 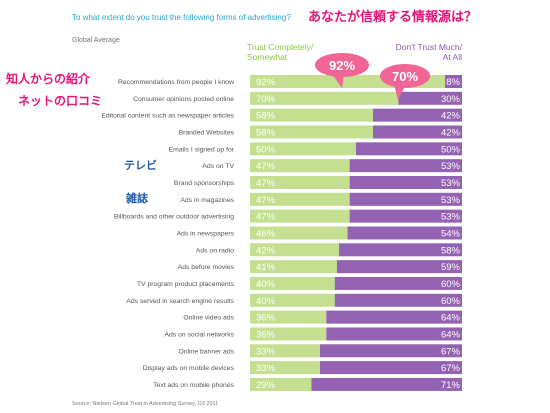 I want to click on bar-row: TV program product placements 40% 60%, so click(x=299, y=283).